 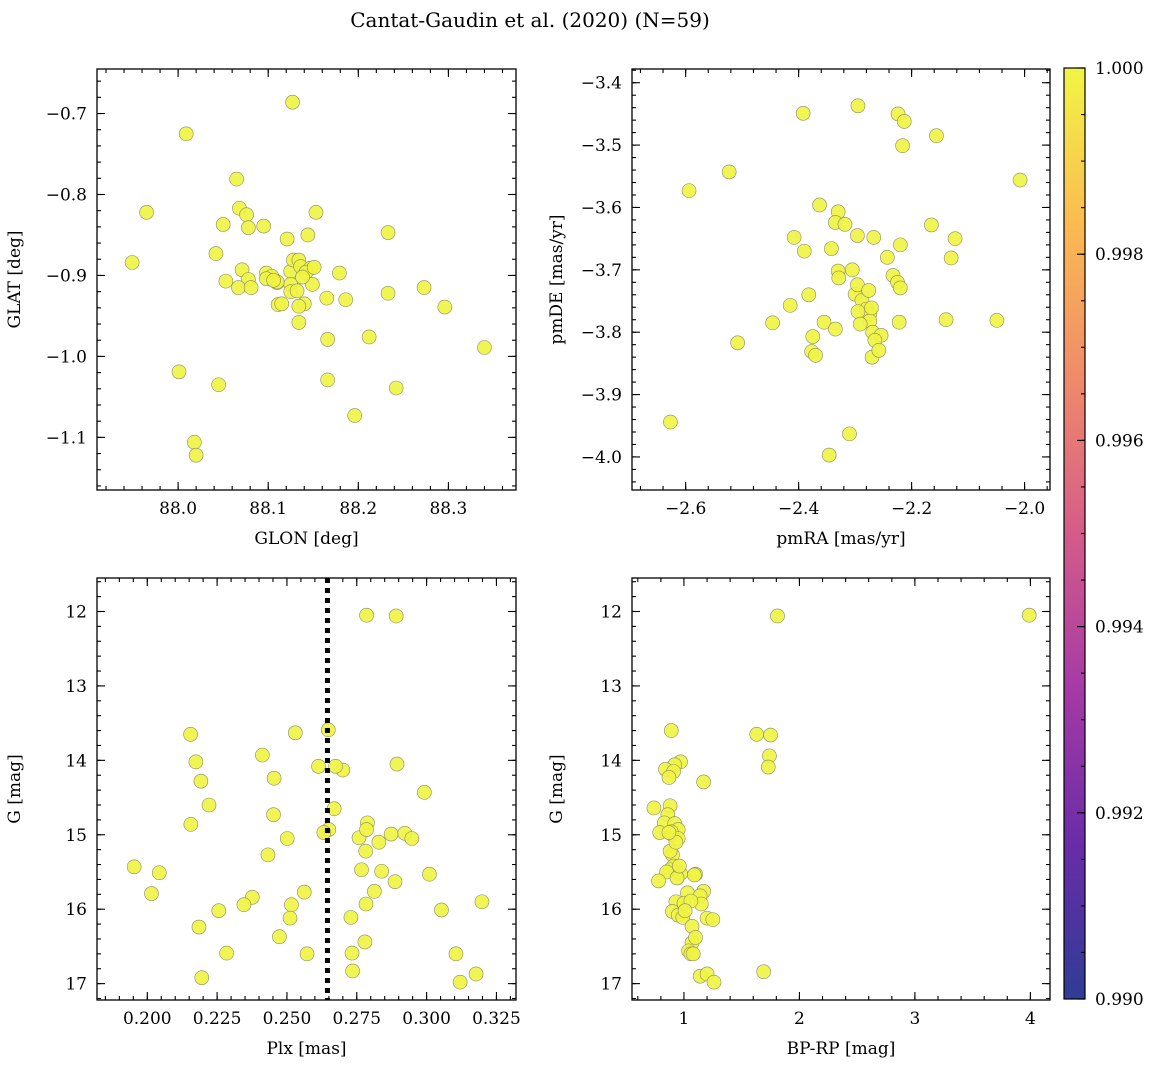 I want to click on x-tick-label: 88.2, so click(x=358, y=509).